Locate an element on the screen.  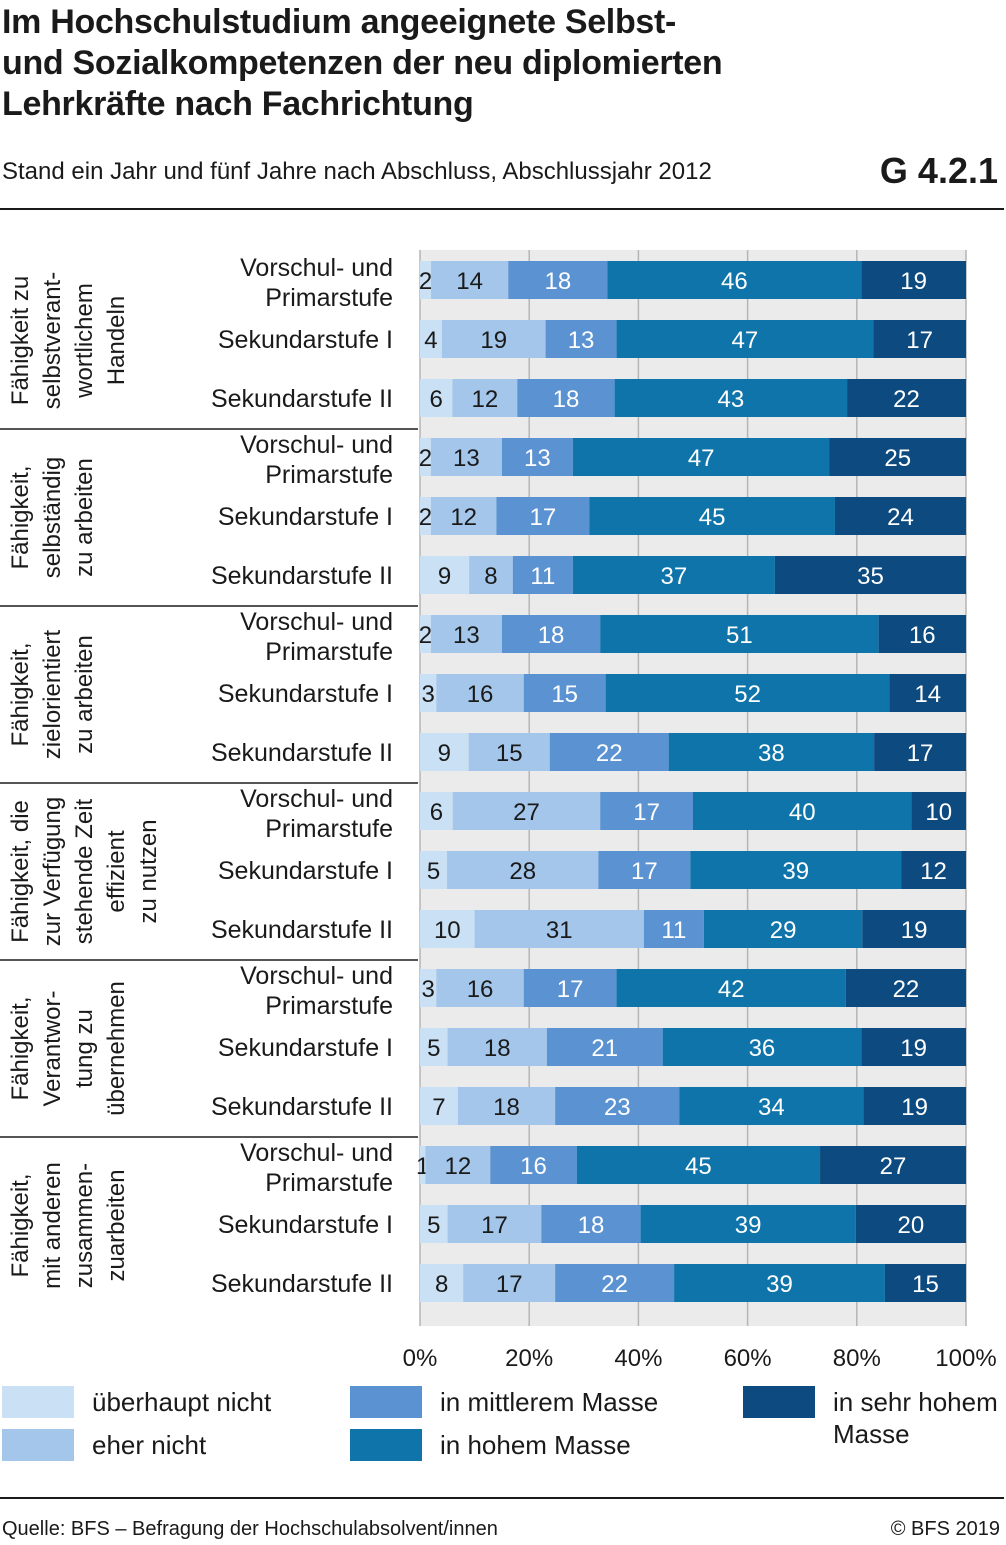
x-tick-label: 60% is located at coordinates (748, 1357).